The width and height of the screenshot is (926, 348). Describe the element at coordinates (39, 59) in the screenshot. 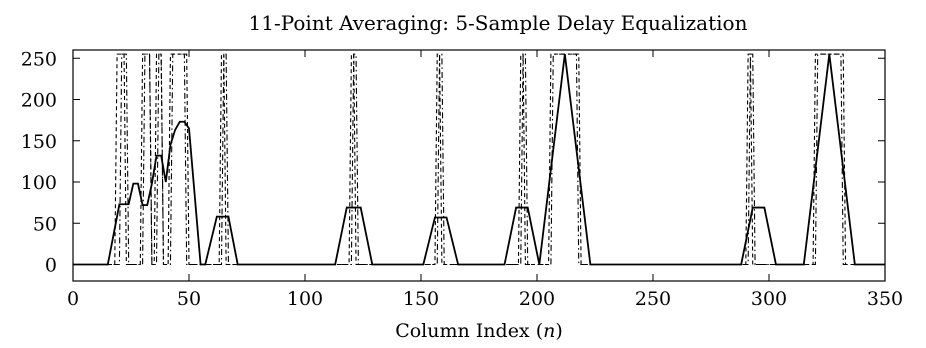

I see `y-tick-label: 250` at that location.